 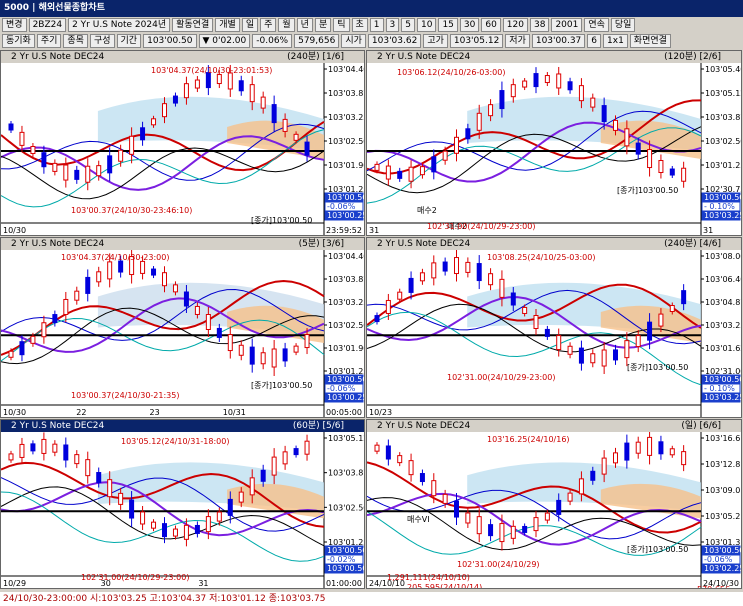 I want to click on toolbar-button: 변경, so click(x=14, y=25).